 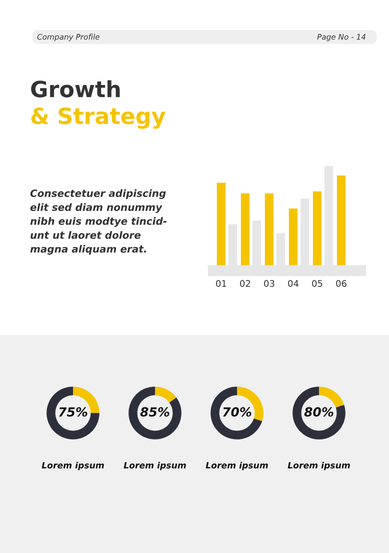 I want to click on x-tick-label: 01, so click(x=221, y=283).